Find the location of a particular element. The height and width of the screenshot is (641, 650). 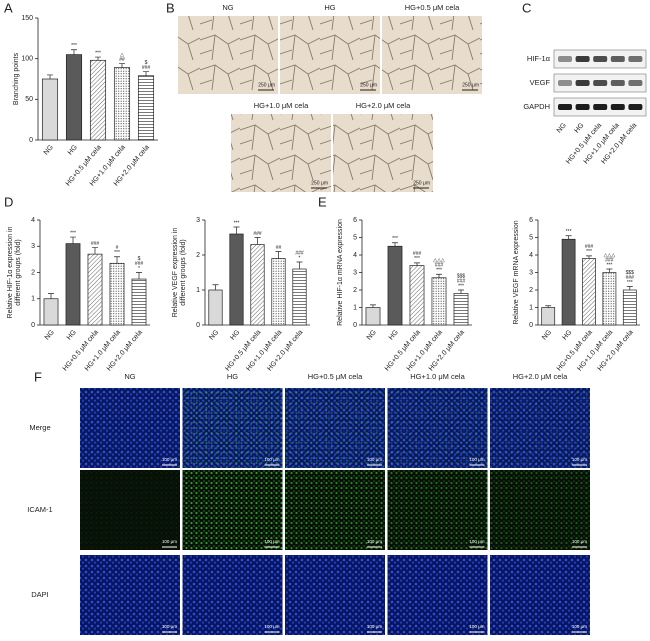

protein-label: VEGF is located at coordinates (540, 82).